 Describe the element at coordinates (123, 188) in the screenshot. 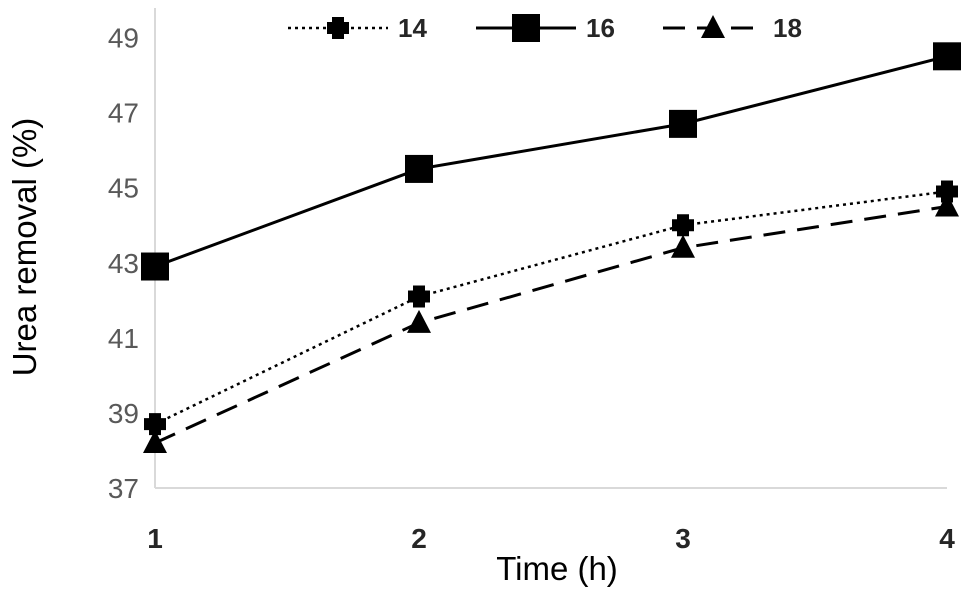

I see `y-tick-label: 45` at that location.